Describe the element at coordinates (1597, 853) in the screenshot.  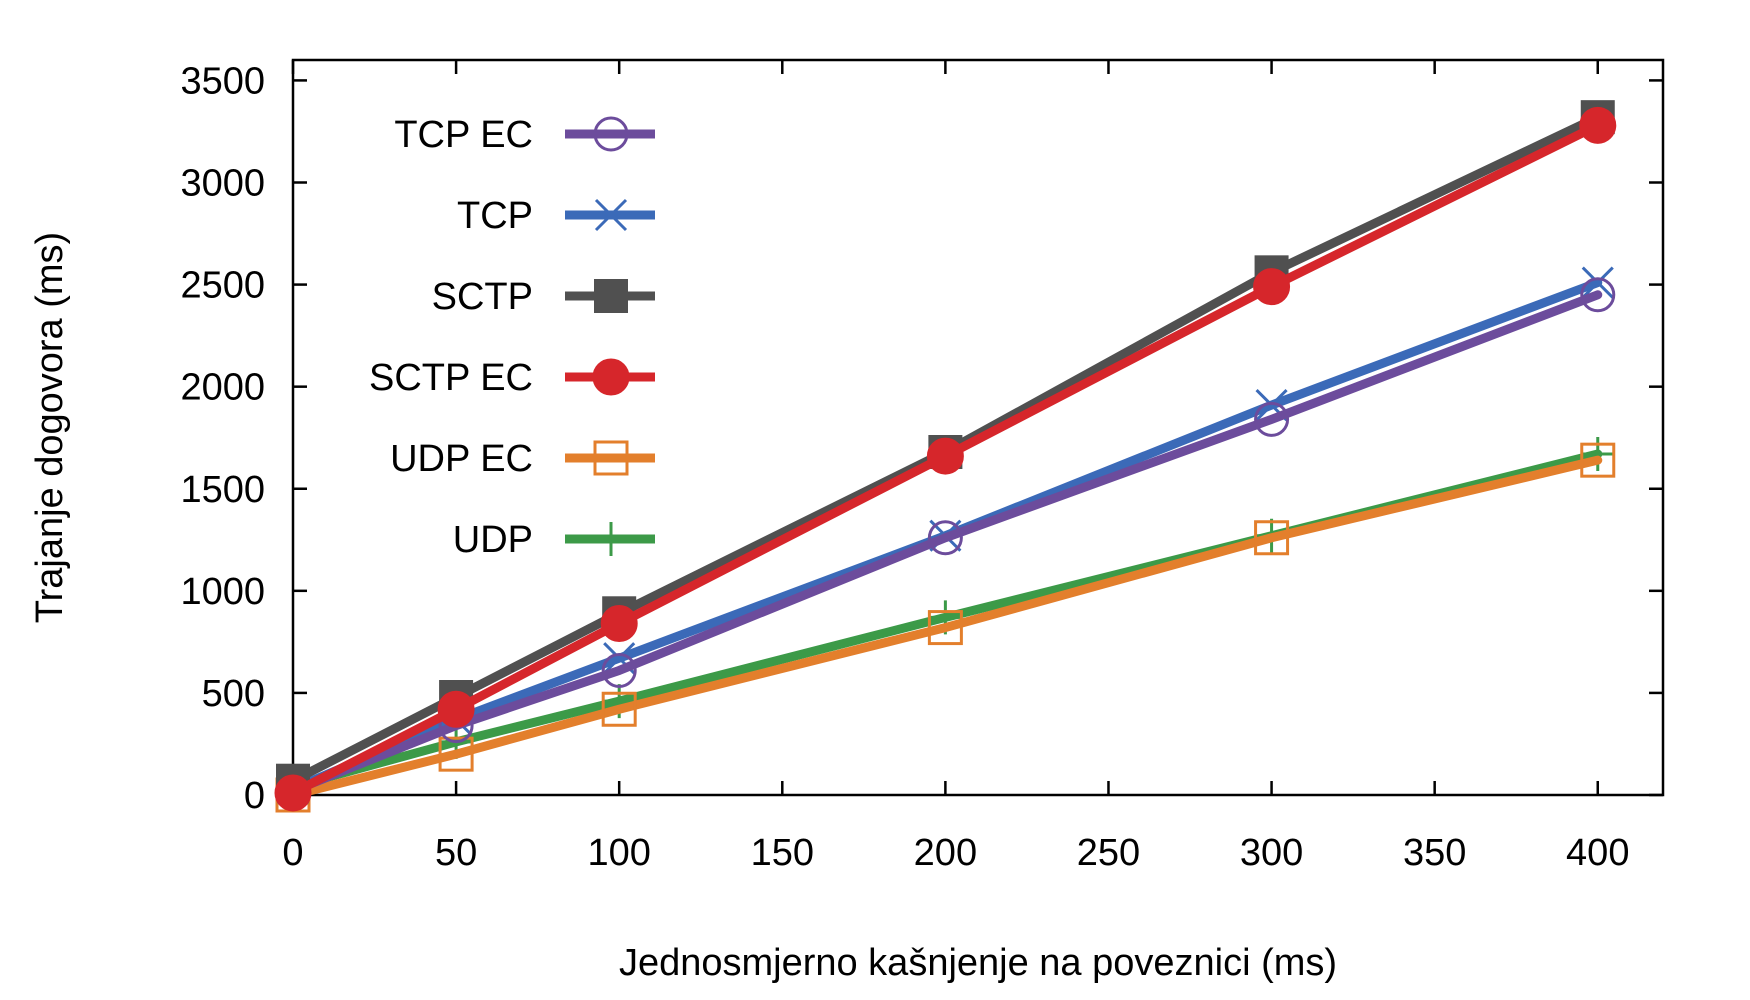
I see `x-tick-label: 400` at that location.